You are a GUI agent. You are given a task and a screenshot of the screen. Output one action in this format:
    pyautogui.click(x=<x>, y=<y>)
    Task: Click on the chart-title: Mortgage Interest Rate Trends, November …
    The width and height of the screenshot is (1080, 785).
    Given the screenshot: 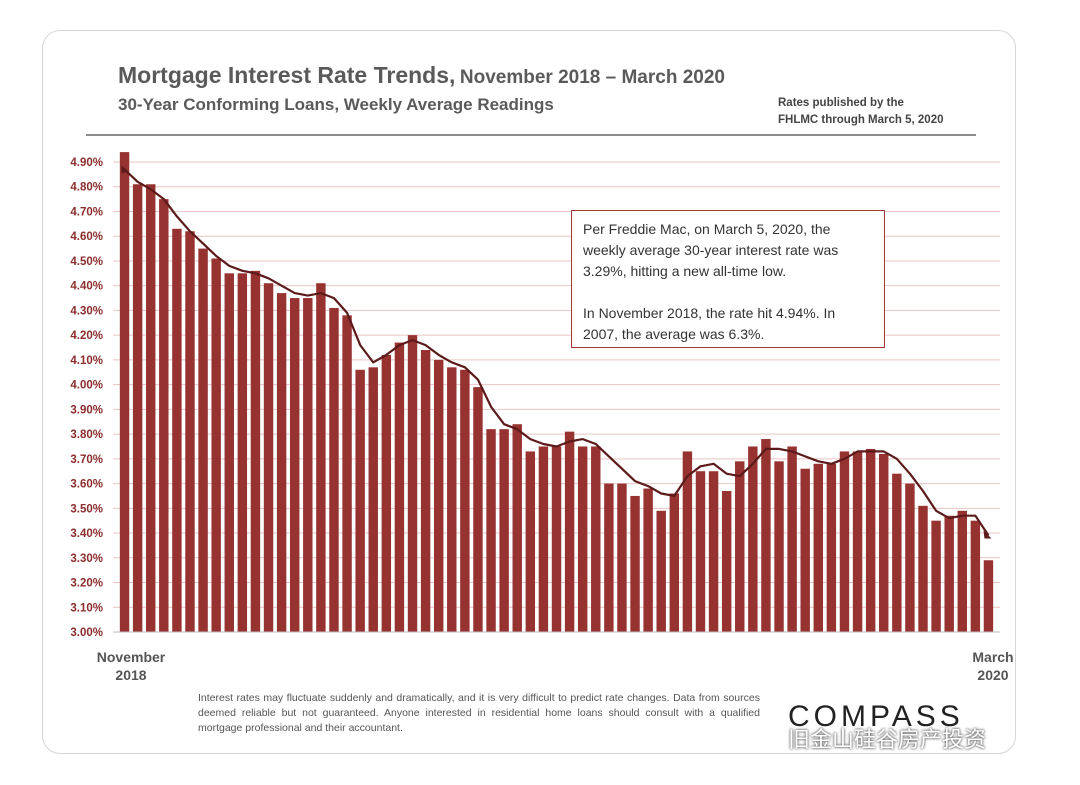 What is the action you would take?
    pyautogui.click(x=421, y=75)
    